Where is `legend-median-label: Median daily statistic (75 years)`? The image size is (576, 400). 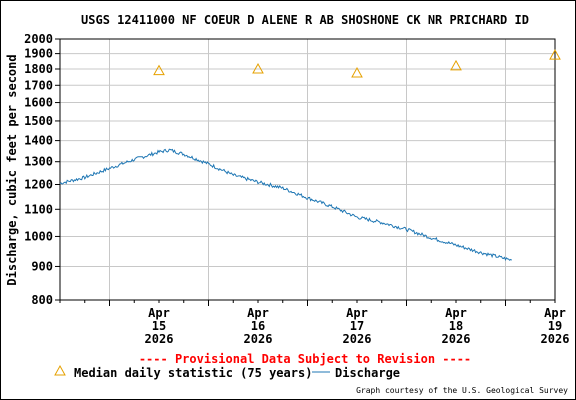
legend-median-label: Median daily statistic (75 years) is located at coordinates (193, 373).